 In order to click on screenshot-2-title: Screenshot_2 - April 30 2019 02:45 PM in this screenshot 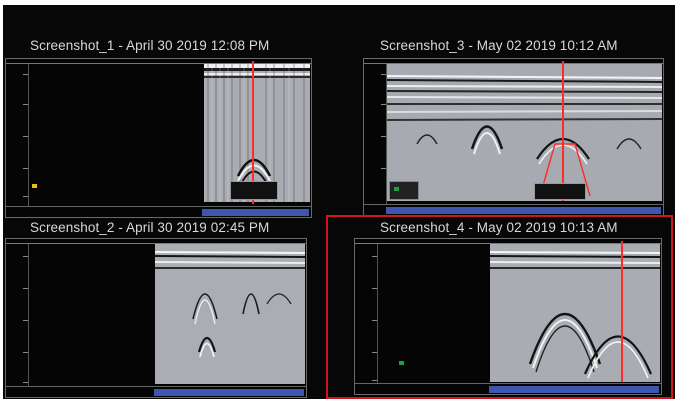, I will do `click(150, 227)`.